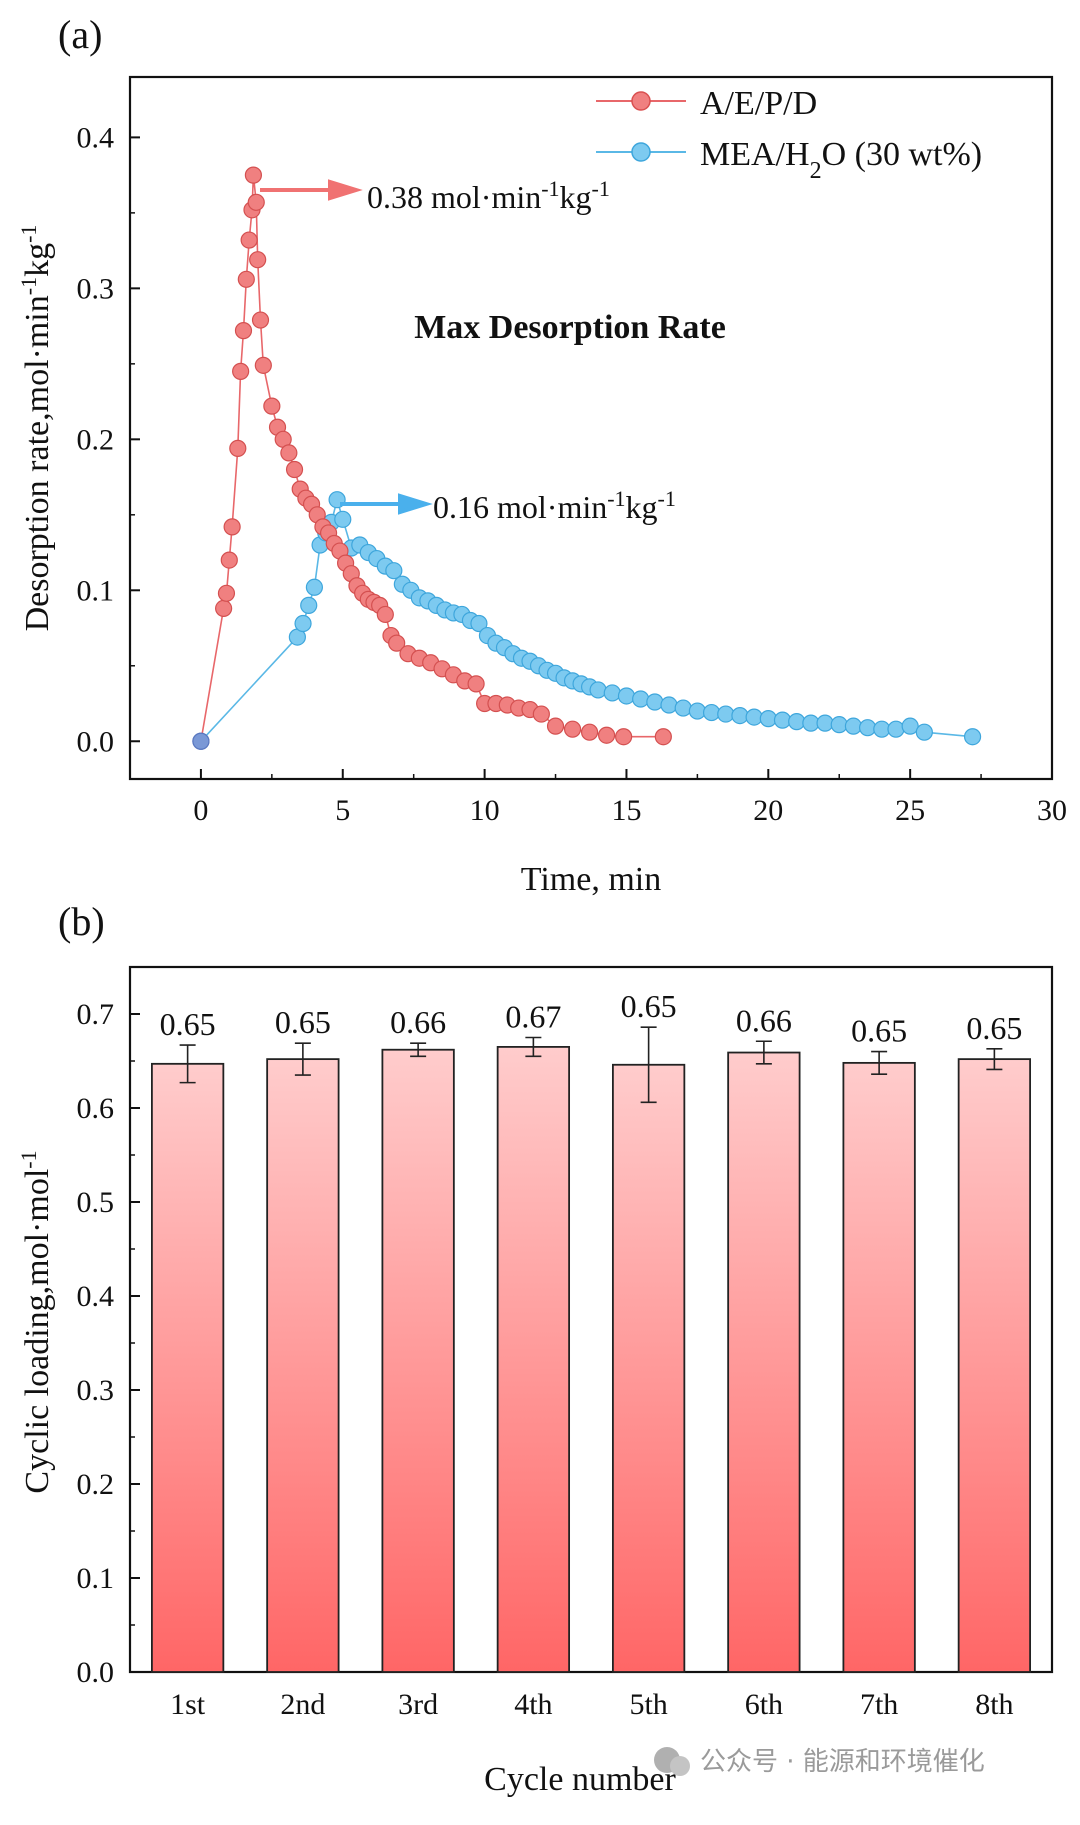 This screenshot has width=1080, height=1825. Describe the element at coordinates (36, 1321) in the screenshot. I see `chart-b-ylabel: Cyclic loading,mol·mol-1` at that location.